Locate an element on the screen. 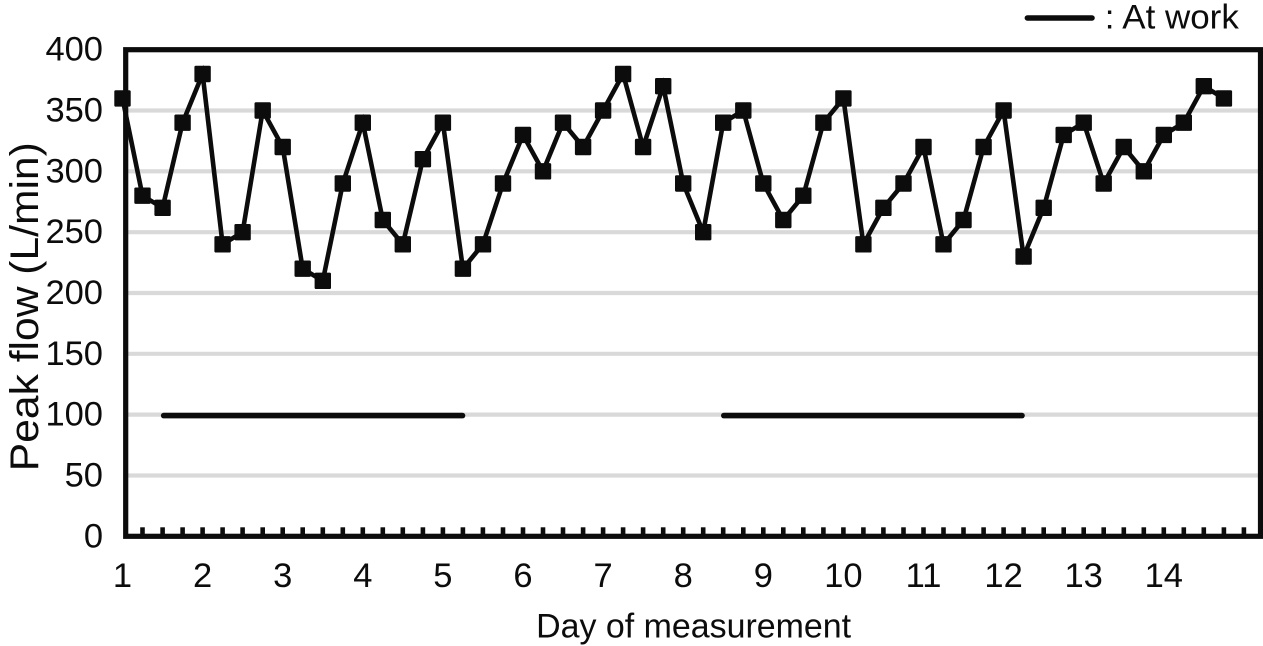  svg-text: 7 is located at coordinates (603, 576).